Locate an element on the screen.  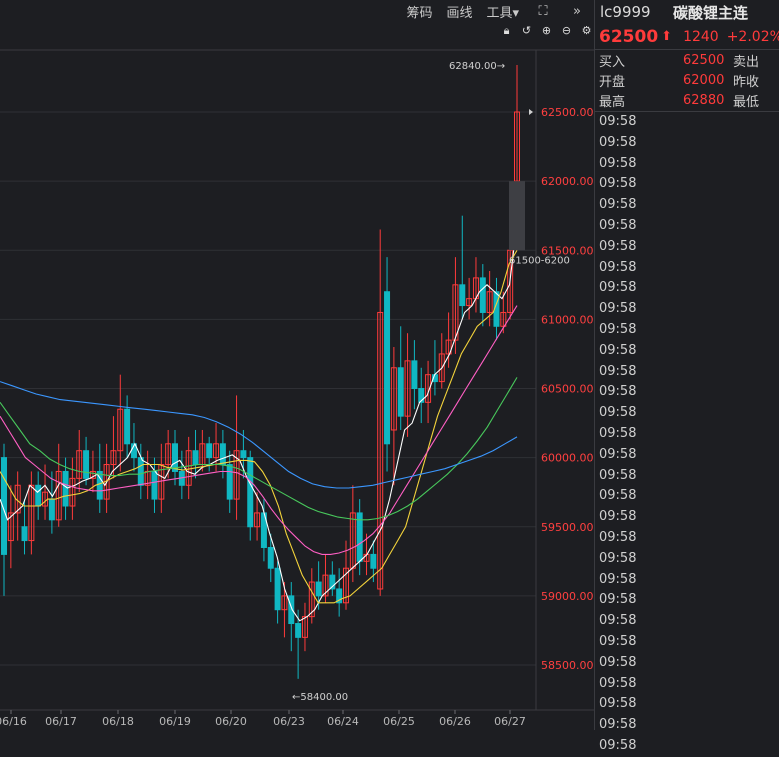
info-value: 62000 is located at coordinates (704, 80).